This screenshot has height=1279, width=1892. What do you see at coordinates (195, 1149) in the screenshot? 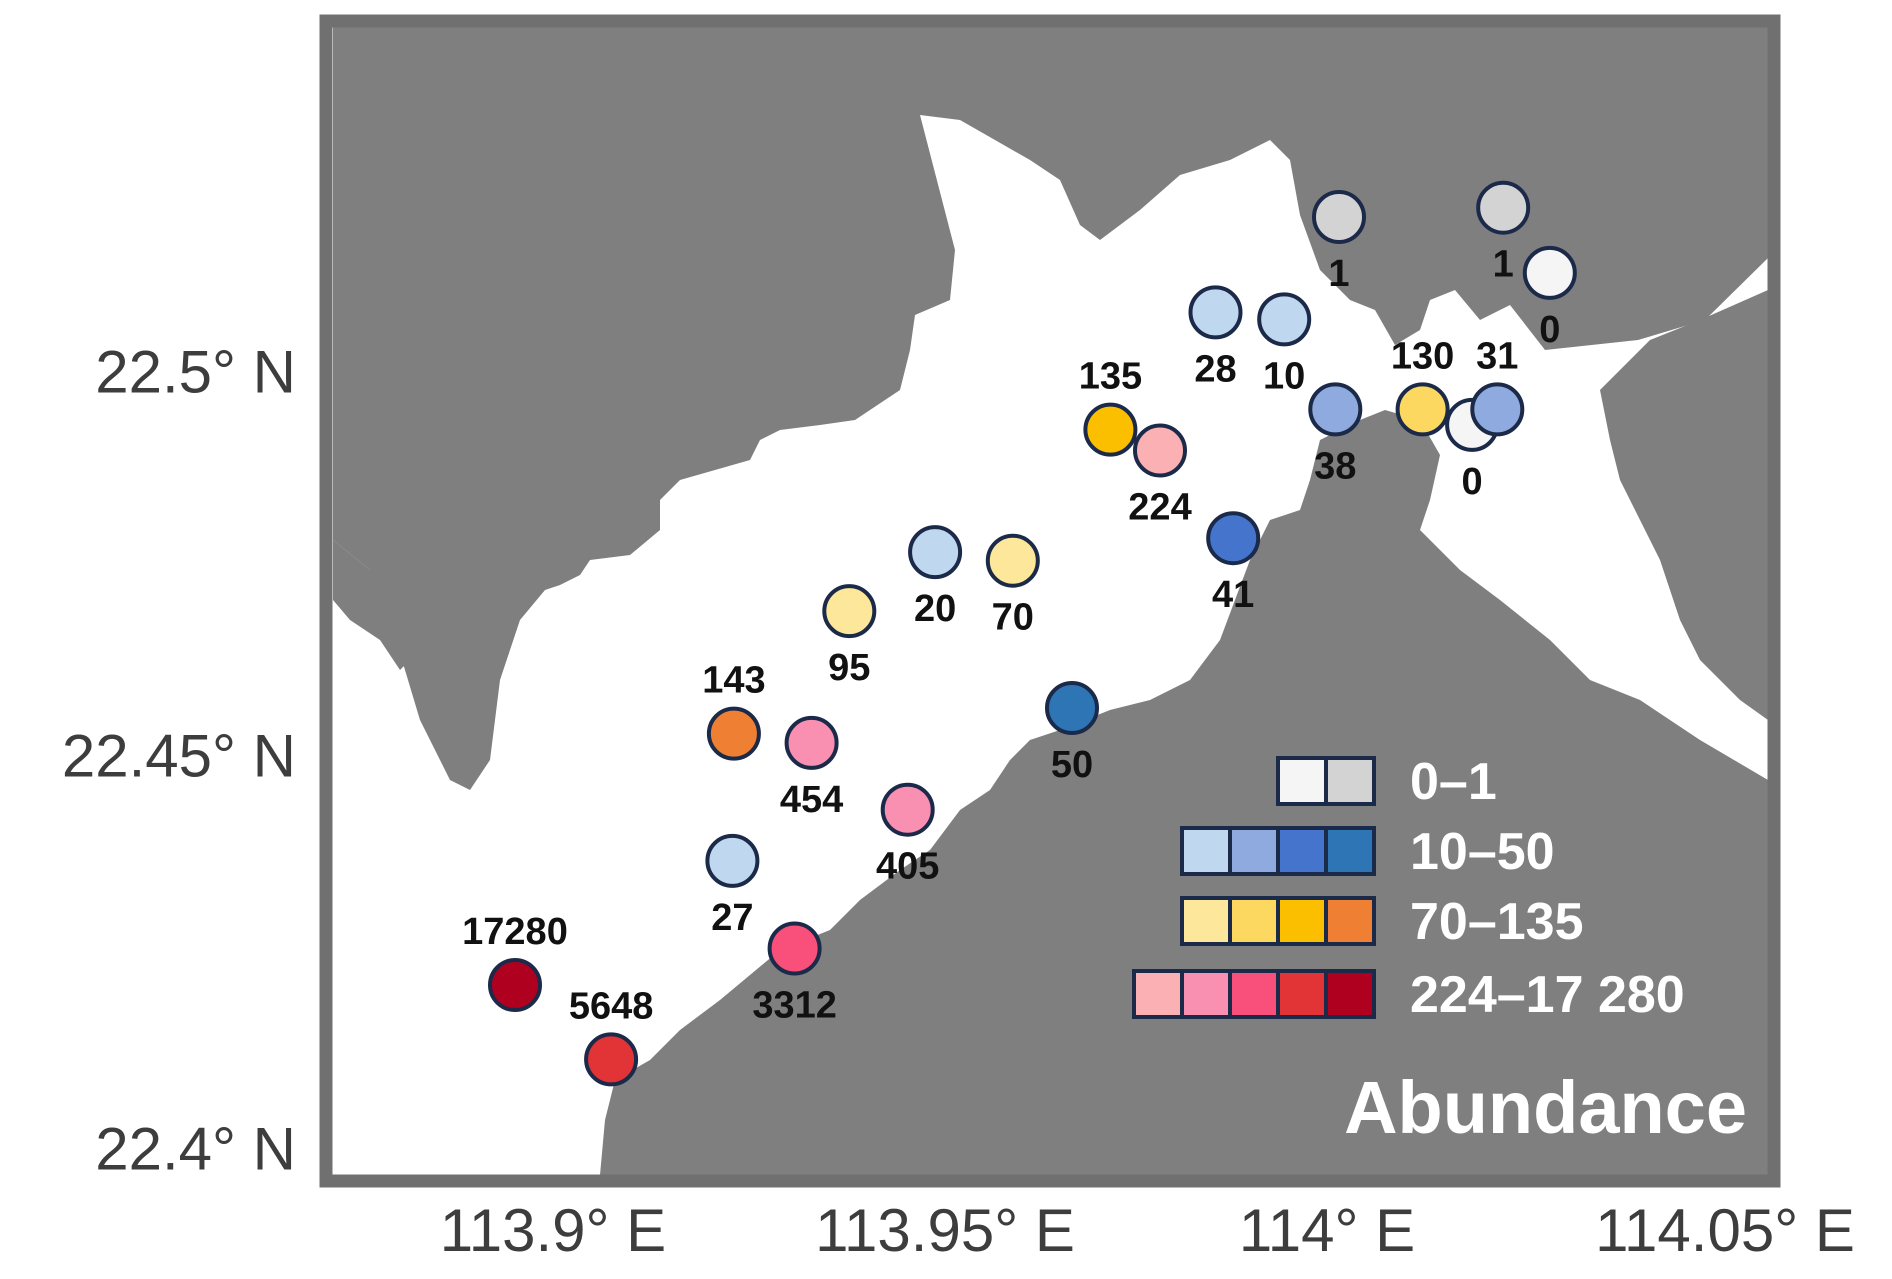
I see `lat-tick-label: 22.4° N` at bounding box center [195, 1149].